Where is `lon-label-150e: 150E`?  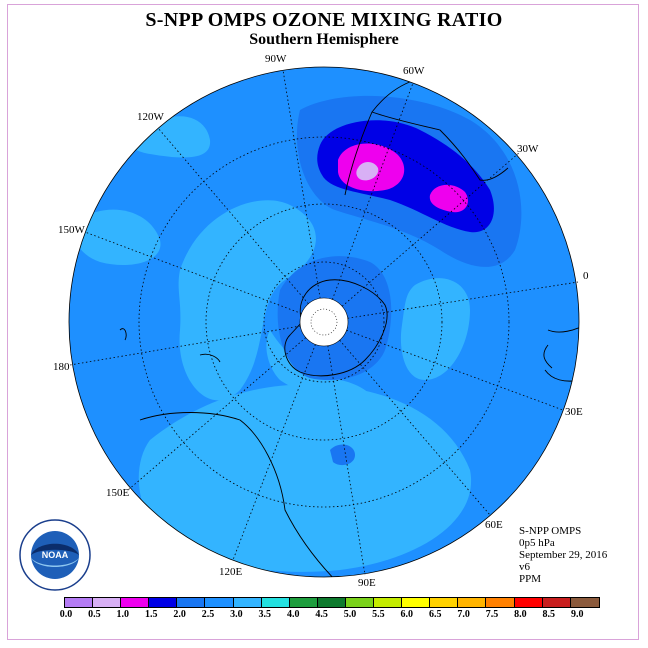
lon-label-150e: 150E is located at coordinates (118, 493).